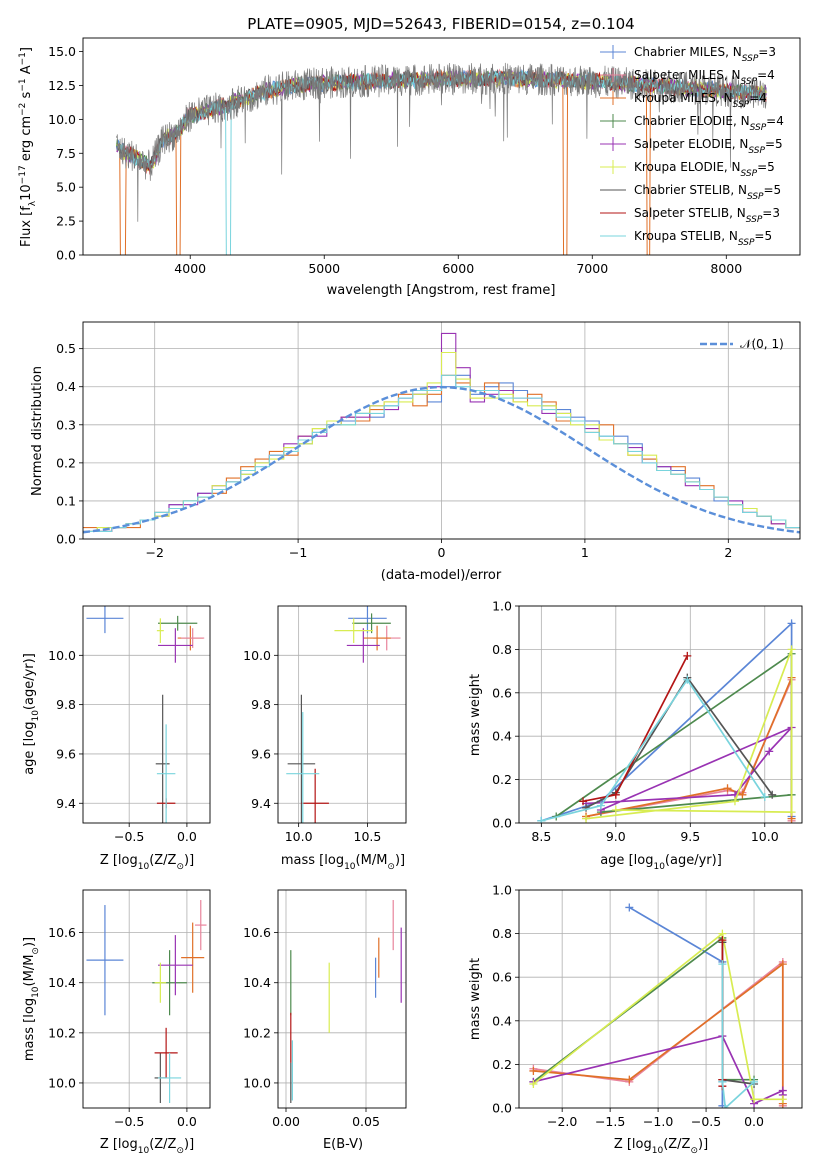 This screenshot has height=1170, width=819. Describe the element at coordinates (298, 552) in the screenshot. I see `x-tick-label: −1` at that location.